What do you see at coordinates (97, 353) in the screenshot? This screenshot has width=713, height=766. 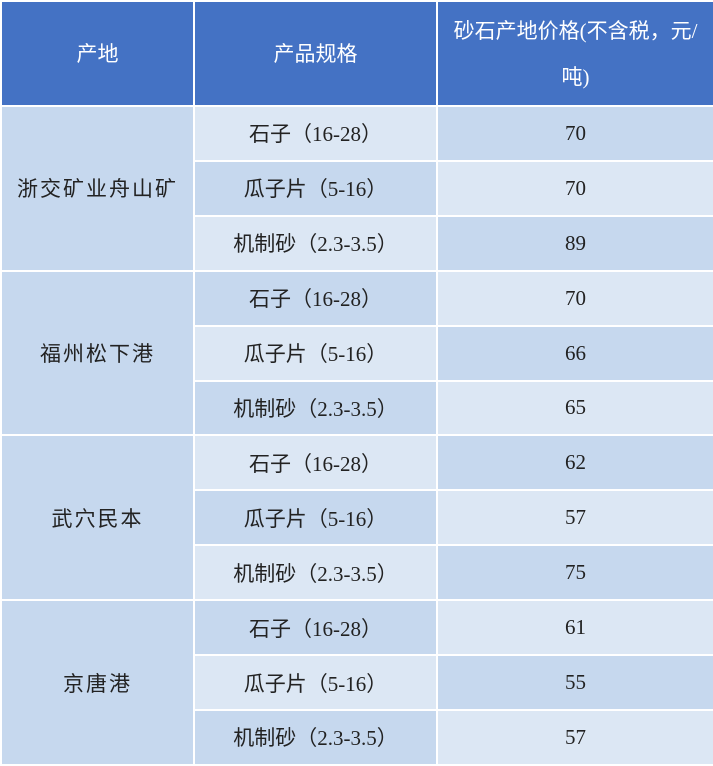 I see `origin-cell: 福州松下港` at bounding box center [97, 353].